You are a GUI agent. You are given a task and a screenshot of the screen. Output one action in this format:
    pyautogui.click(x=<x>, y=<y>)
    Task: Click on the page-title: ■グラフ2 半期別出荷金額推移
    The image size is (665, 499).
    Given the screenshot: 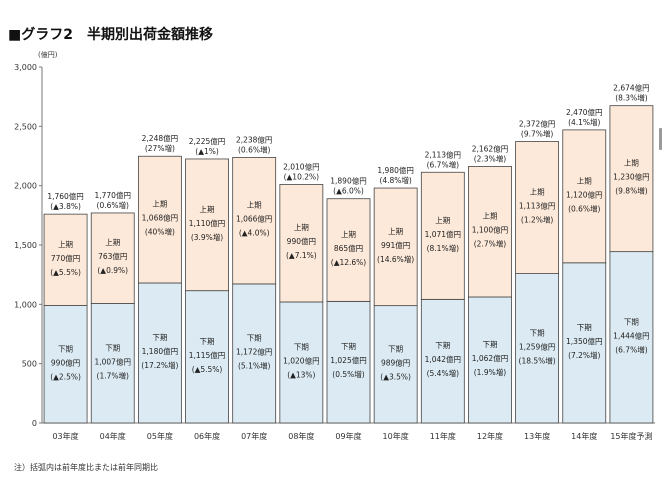 What is the action you would take?
    pyautogui.click(x=110, y=35)
    